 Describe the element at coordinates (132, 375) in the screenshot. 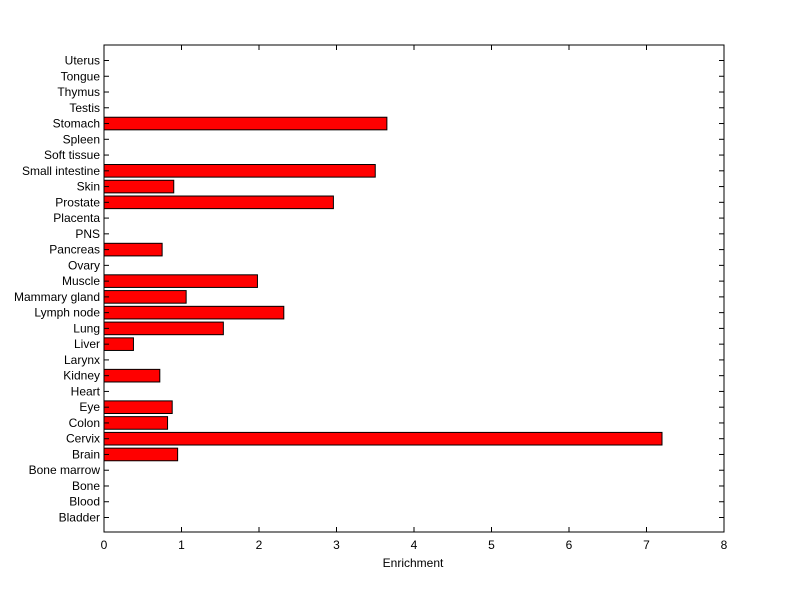

I see `bar-kidney` at that location.